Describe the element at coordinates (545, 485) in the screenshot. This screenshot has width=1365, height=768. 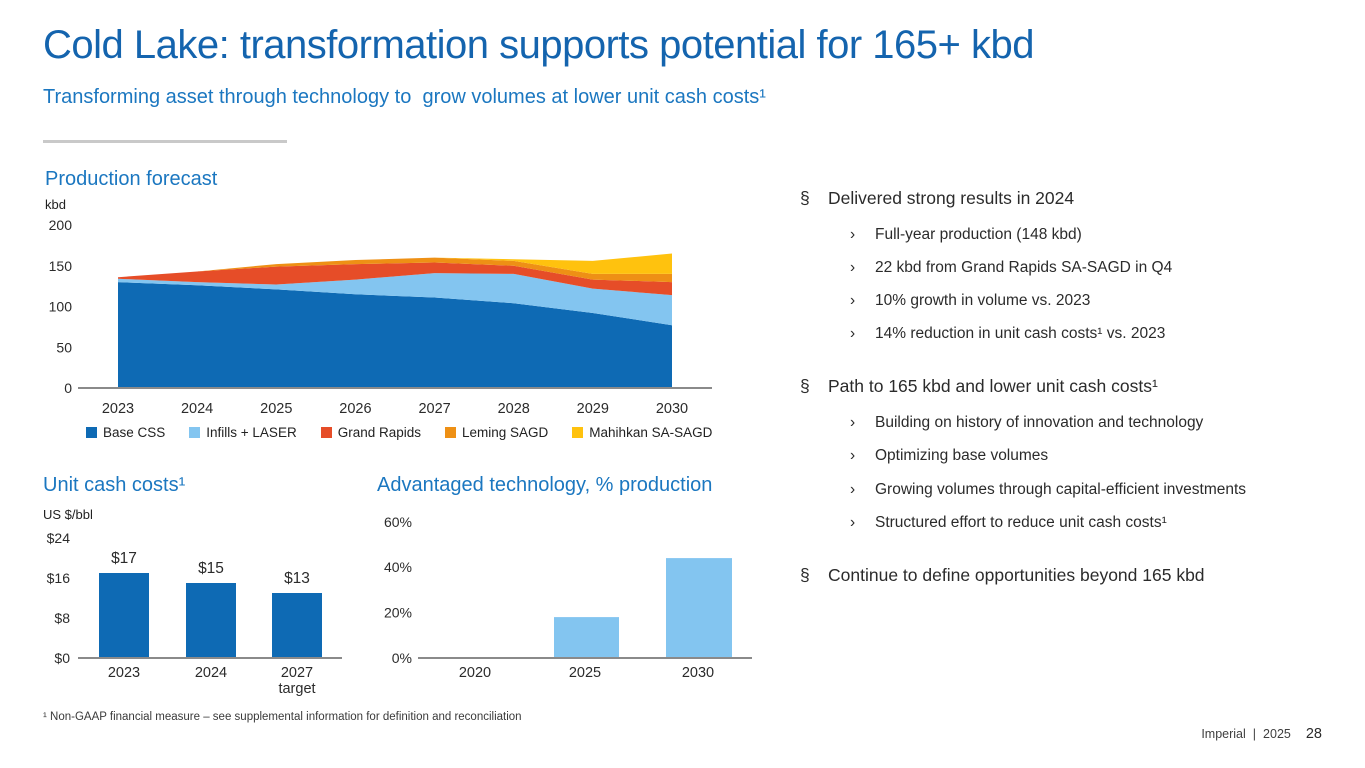
I see `advantaged-technology-title: Advantaged technology, % production` at that location.